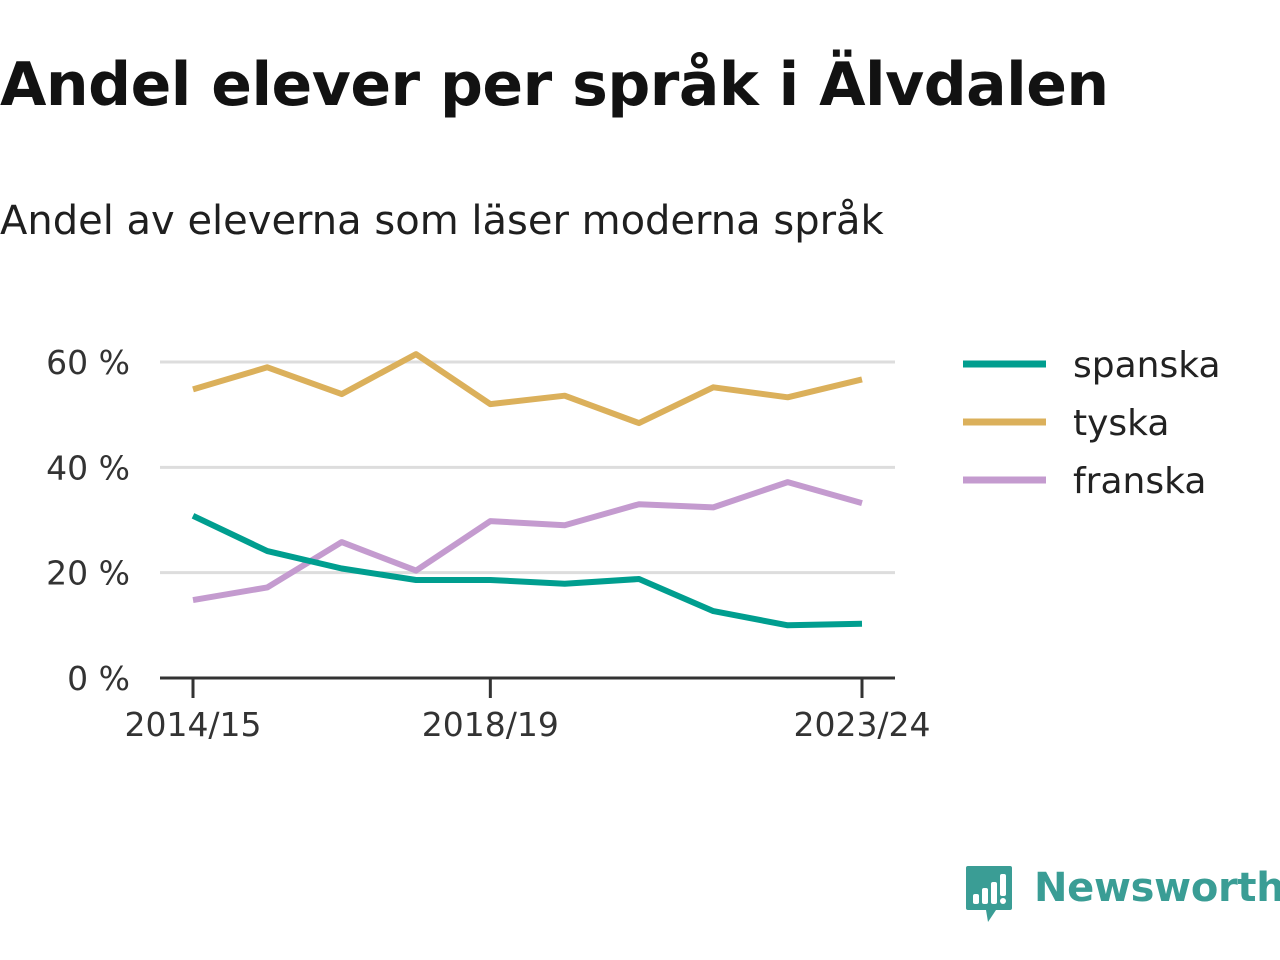 This screenshot has height=960, width=1280. Describe the element at coordinates (1147, 365) in the screenshot. I see `legend-label-spanska: spanska` at that location.